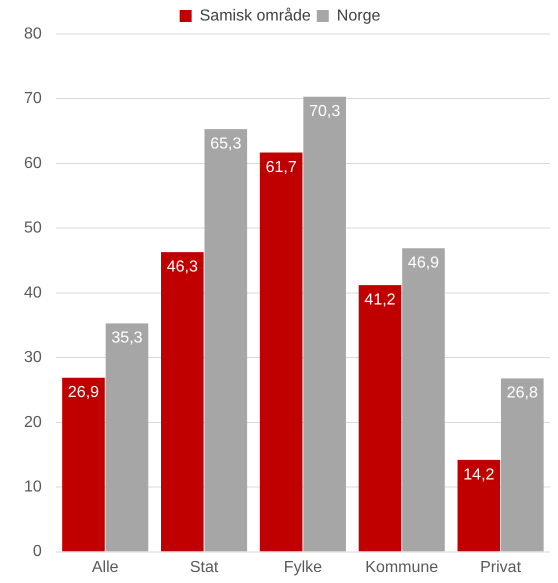  What do you see at coordinates (380, 300) in the screenshot?
I see `data-label: 41,2` at bounding box center [380, 300].